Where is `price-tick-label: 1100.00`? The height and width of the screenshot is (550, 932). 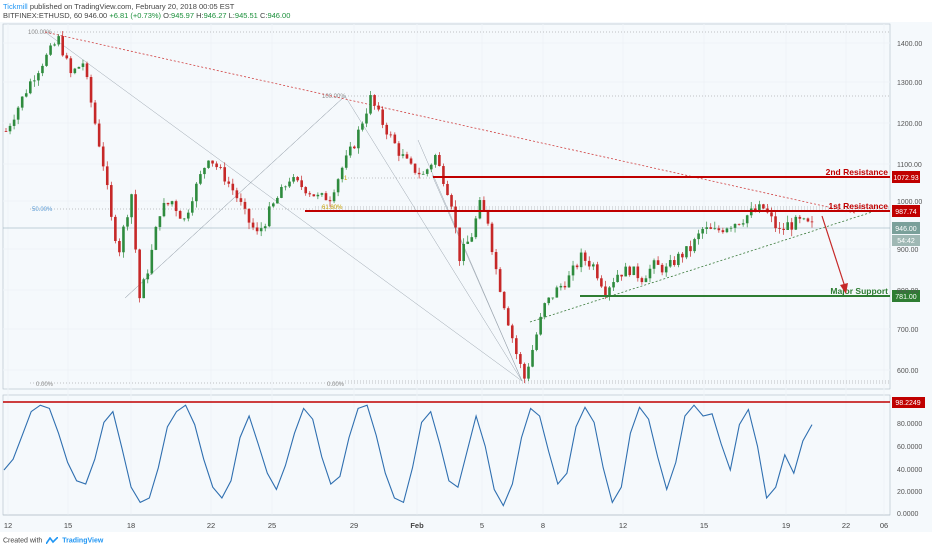
price-tick-label: 1100.00 is located at coordinates (909, 165).